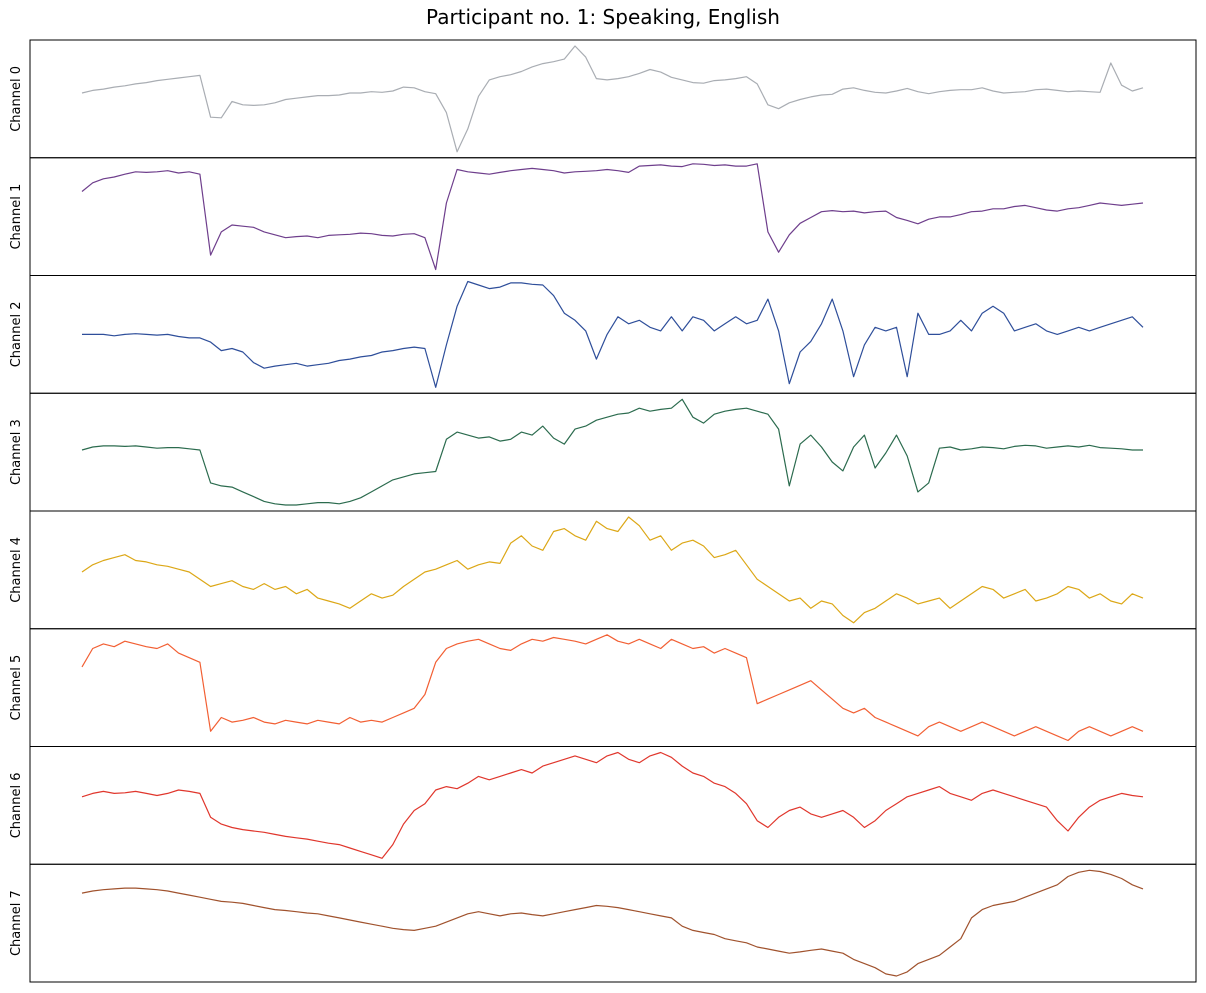 The width and height of the screenshot is (1206, 993). What do you see at coordinates (16, 217) in the screenshot?
I see `channel-label-1: Channel 1` at bounding box center [16, 217].